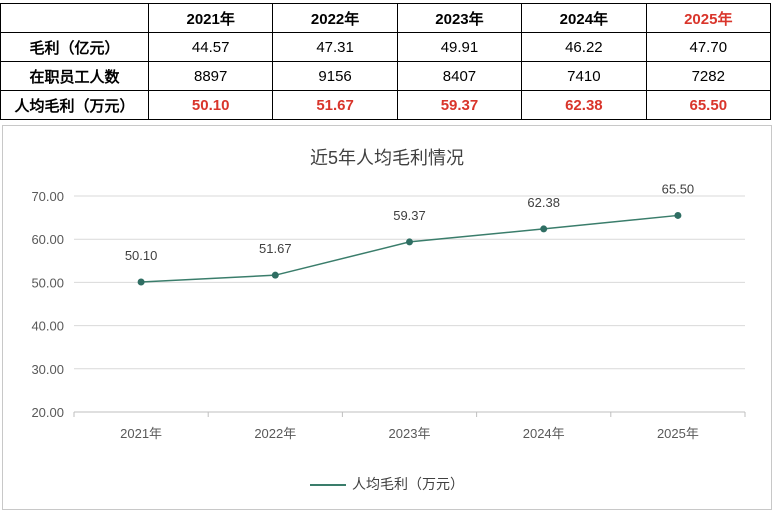  I want to click on table-cell: 50.10, so click(210, 105).